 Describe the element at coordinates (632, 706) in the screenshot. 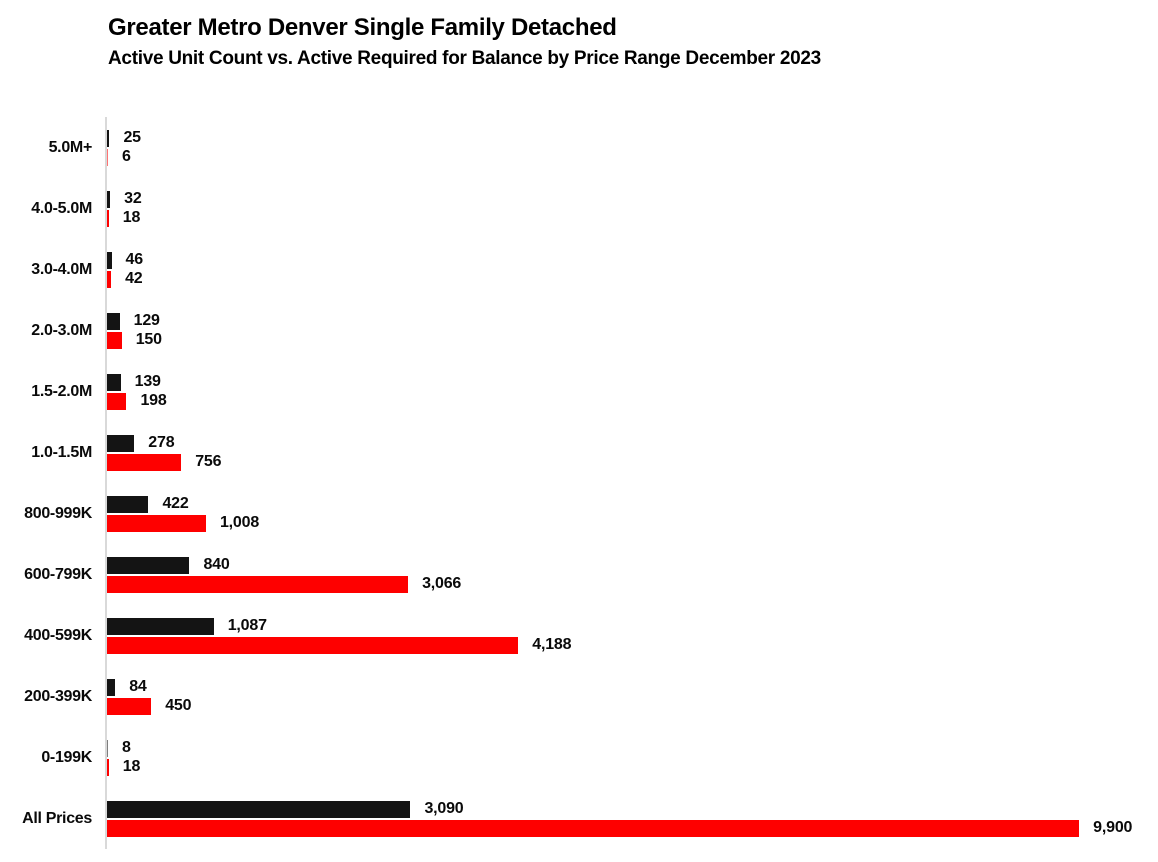

I see `bar-line-active-required-for-balance: 450` at that location.